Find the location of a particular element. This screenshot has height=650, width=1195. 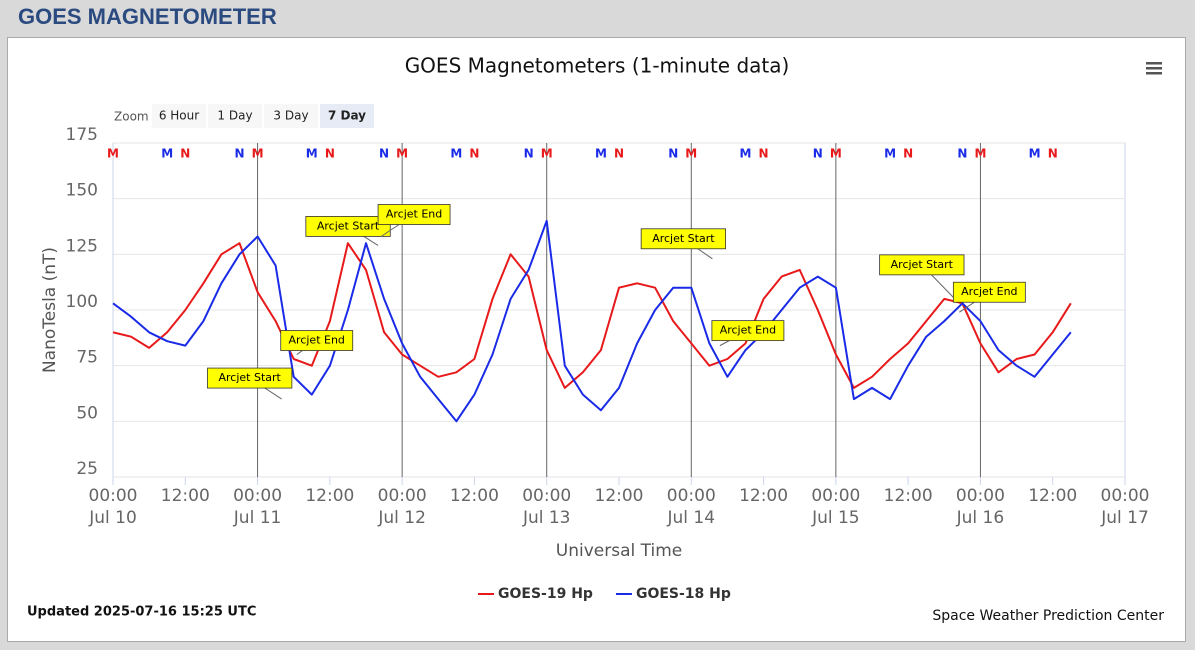

chart-title: GOES Magnetometers (1-minute data) is located at coordinates (597, 66).